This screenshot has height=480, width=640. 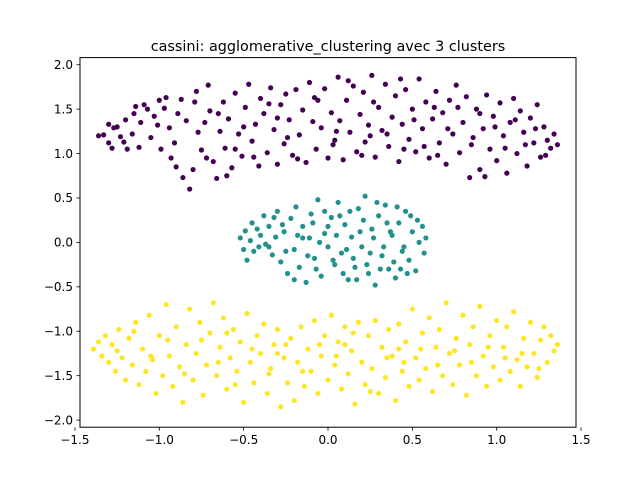 I want to click on x-tick-label: 0.0, so click(x=327, y=440).